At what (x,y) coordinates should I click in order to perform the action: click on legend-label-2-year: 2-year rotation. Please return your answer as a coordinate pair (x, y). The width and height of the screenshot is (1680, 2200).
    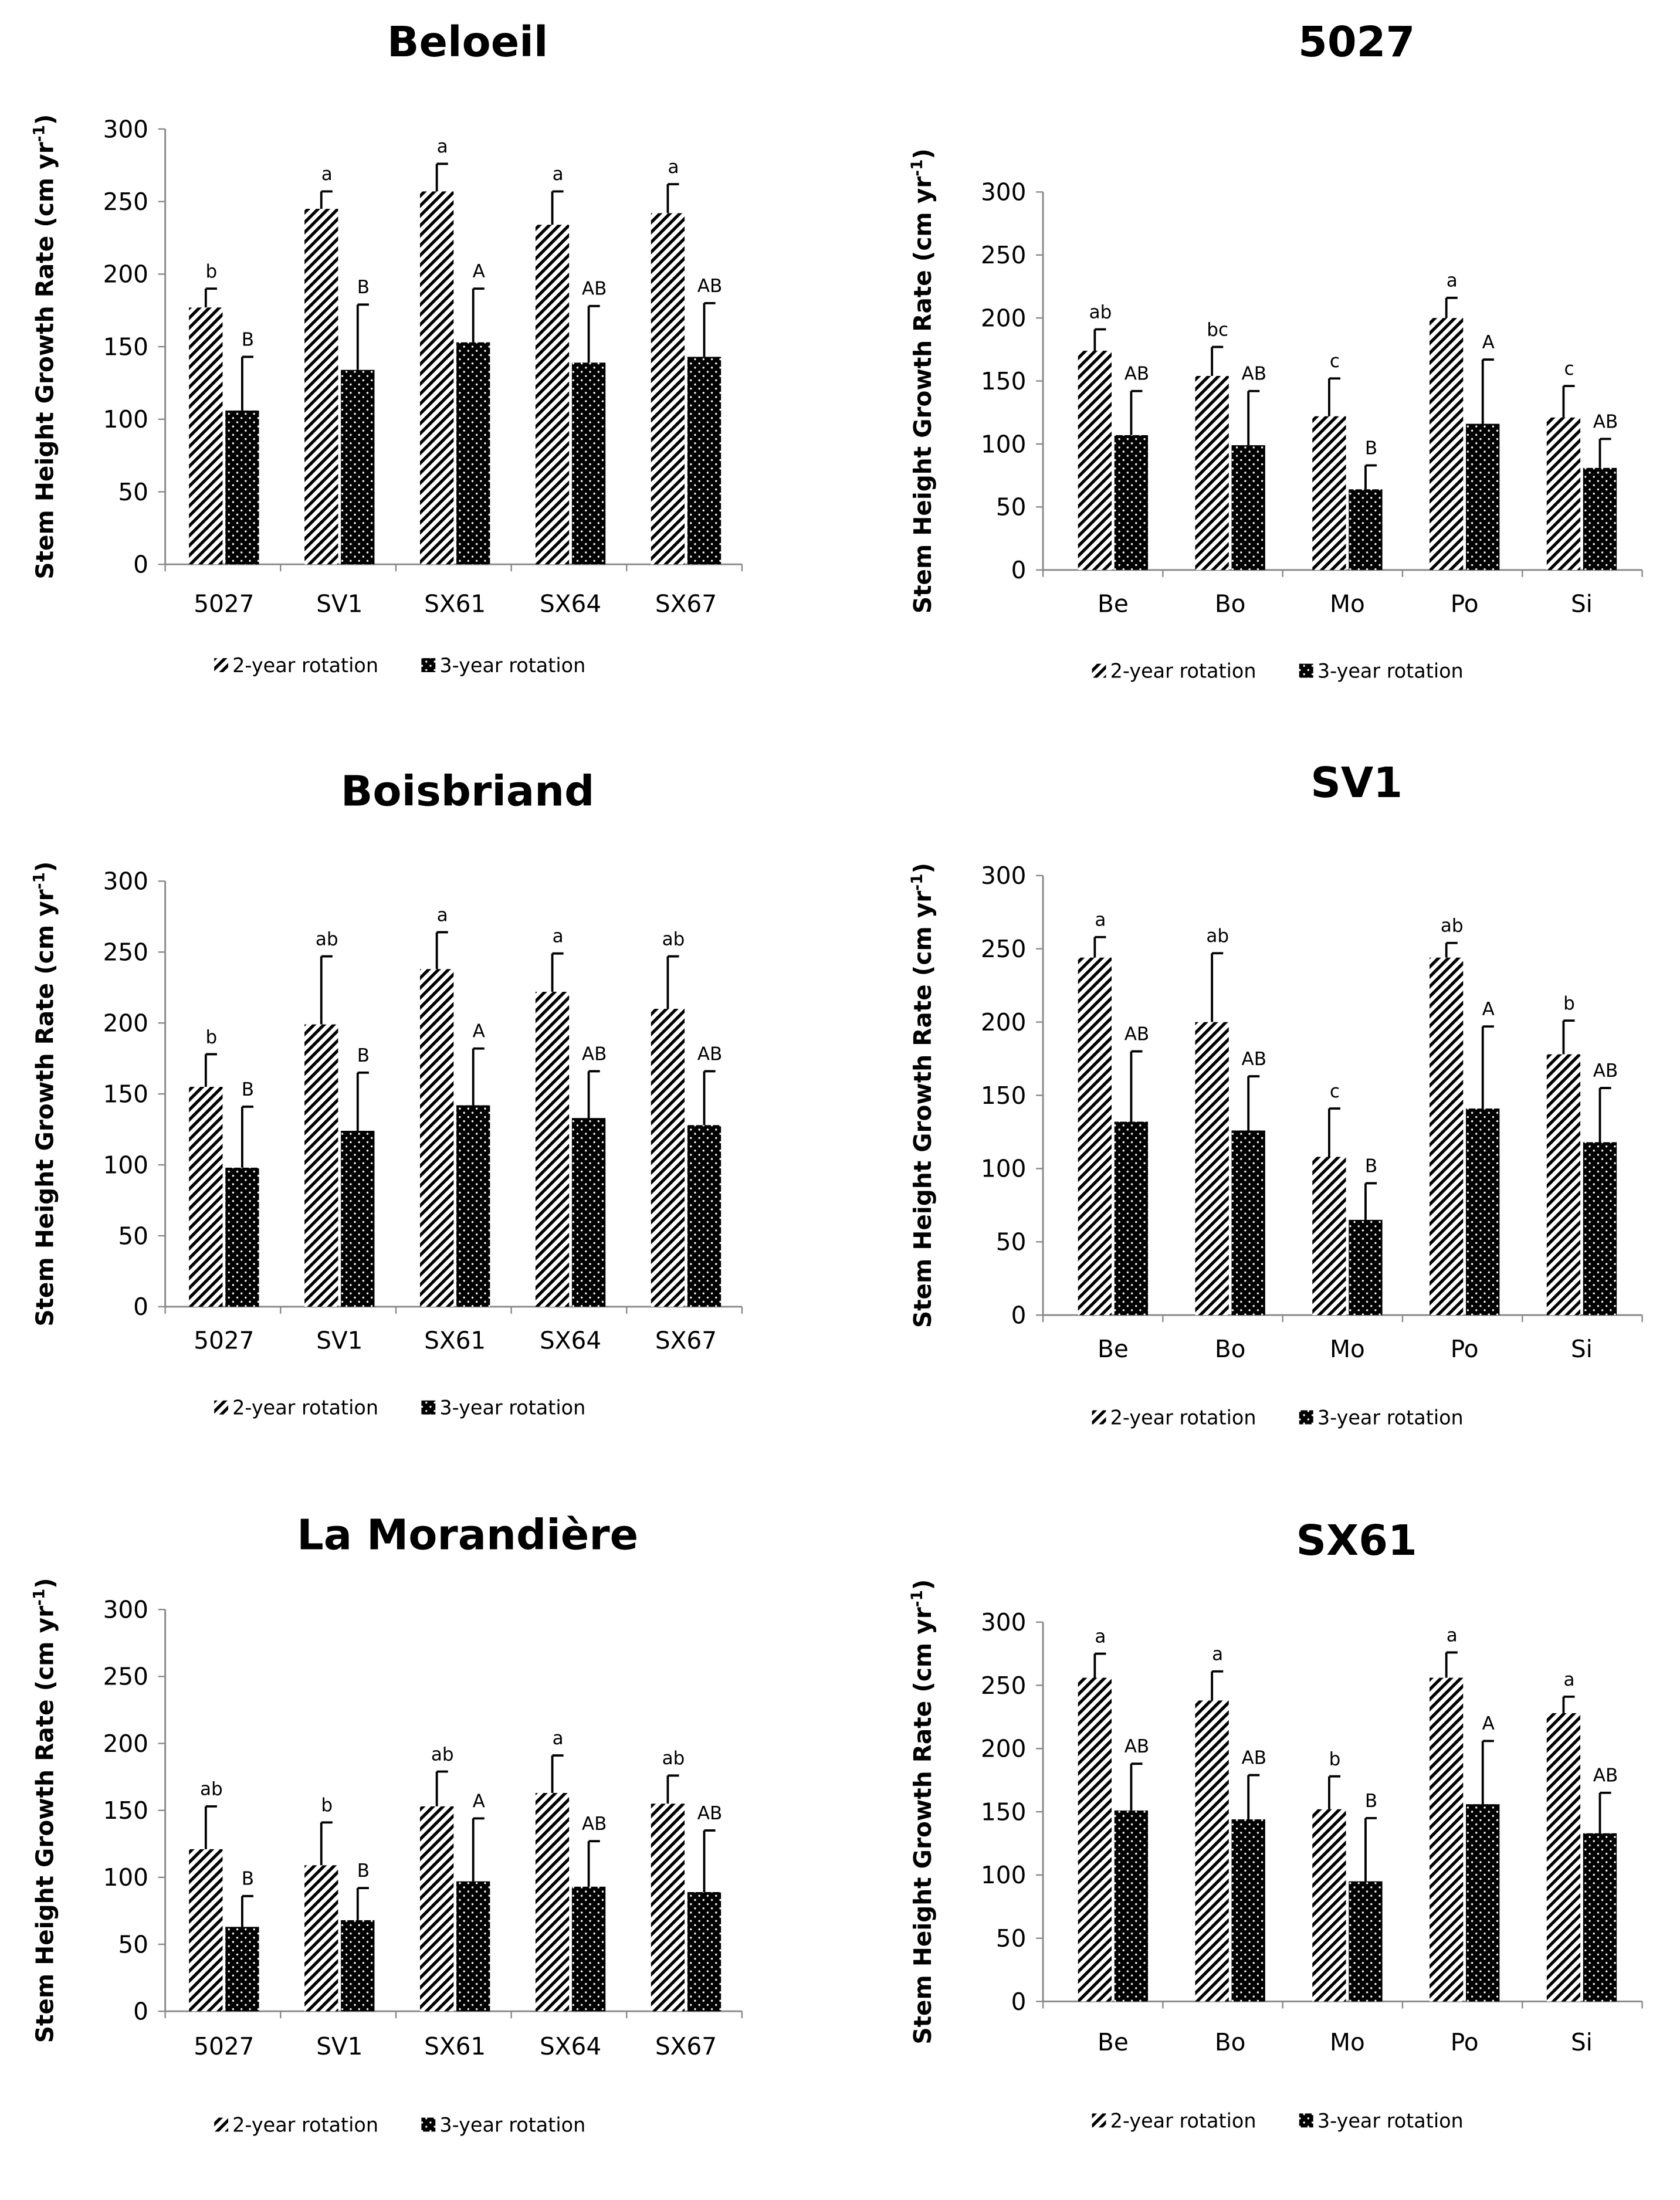
    Looking at the image, I should click on (1183, 1418).